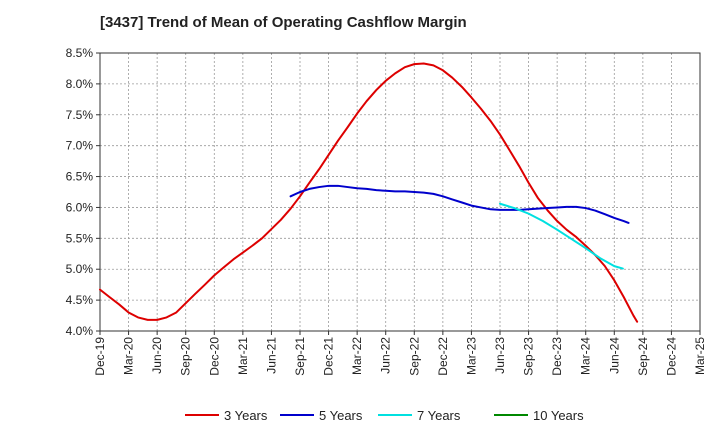 The height and width of the screenshot is (440, 720). Describe the element at coordinates (80, 238) in the screenshot. I see `y-tick-label: 5.5%` at that location.